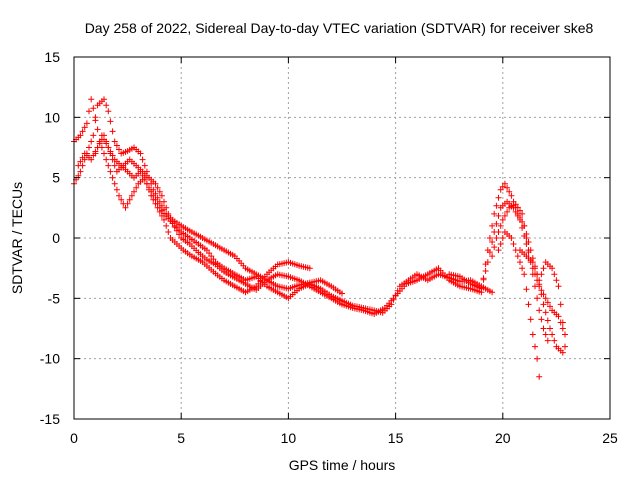  I want to click on y-tick-label: 0, so click(56, 238).